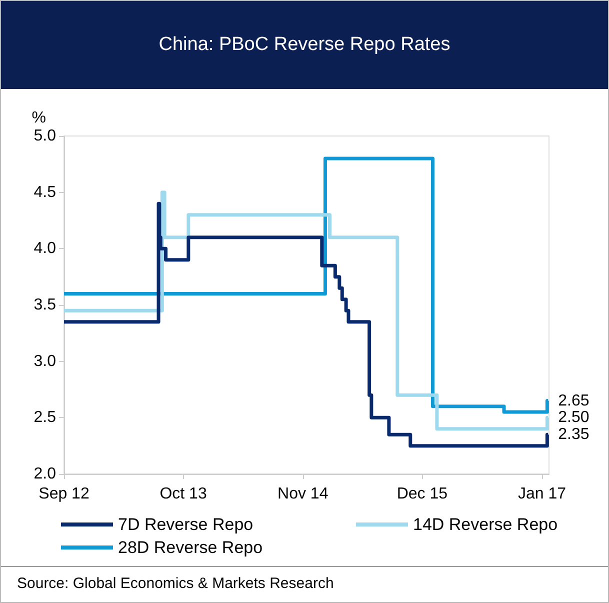  What do you see at coordinates (45, 192) in the screenshot?
I see `y-tick-label: 4.5` at bounding box center [45, 192].